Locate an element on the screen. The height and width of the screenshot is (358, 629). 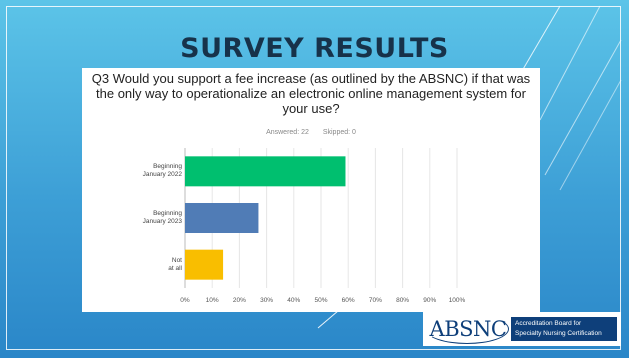
x-tick-label: 100% is located at coordinates (457, 300).